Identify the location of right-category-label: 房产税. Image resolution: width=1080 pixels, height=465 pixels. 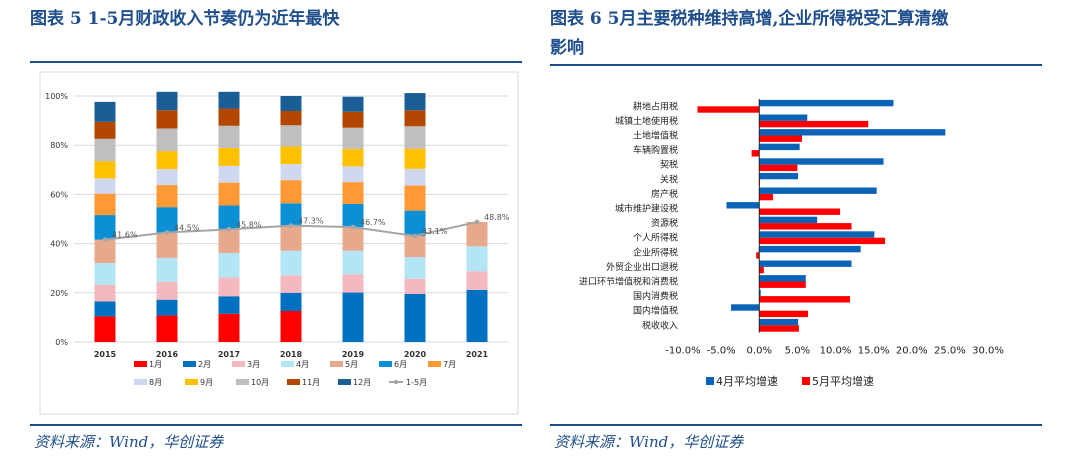
(664, 194).